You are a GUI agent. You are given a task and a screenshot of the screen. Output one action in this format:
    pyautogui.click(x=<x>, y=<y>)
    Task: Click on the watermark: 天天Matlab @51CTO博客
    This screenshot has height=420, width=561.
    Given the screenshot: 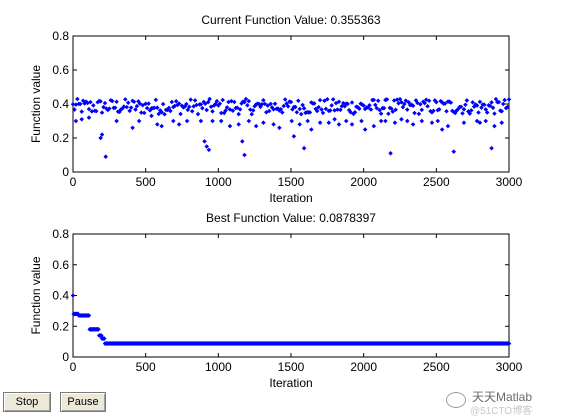 What is the action you would take?
    pyautogui.click(x=502, y=402)
    